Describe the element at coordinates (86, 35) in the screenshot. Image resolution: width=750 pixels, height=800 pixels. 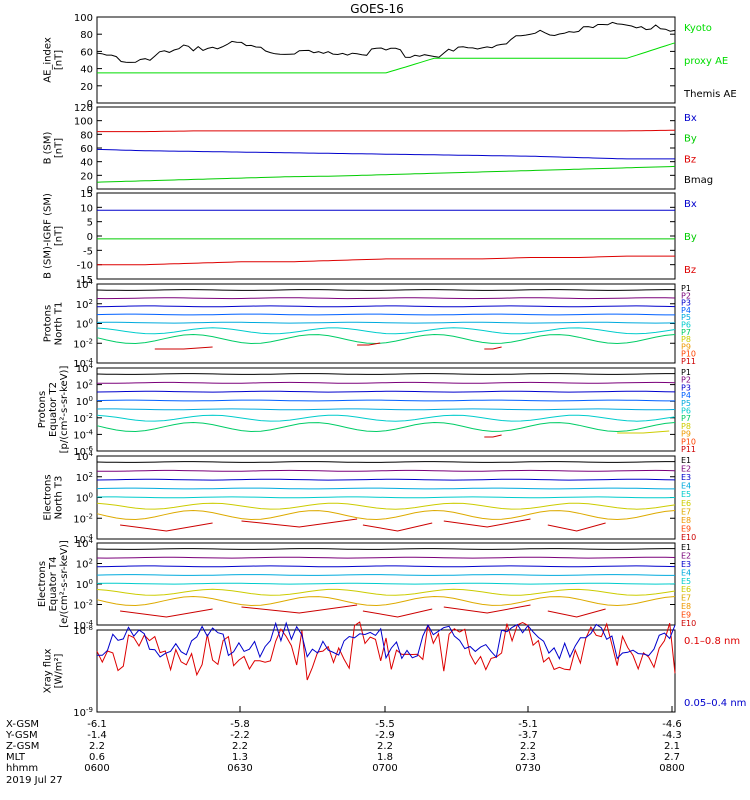
I see `y-tick-label: 80` at that location.